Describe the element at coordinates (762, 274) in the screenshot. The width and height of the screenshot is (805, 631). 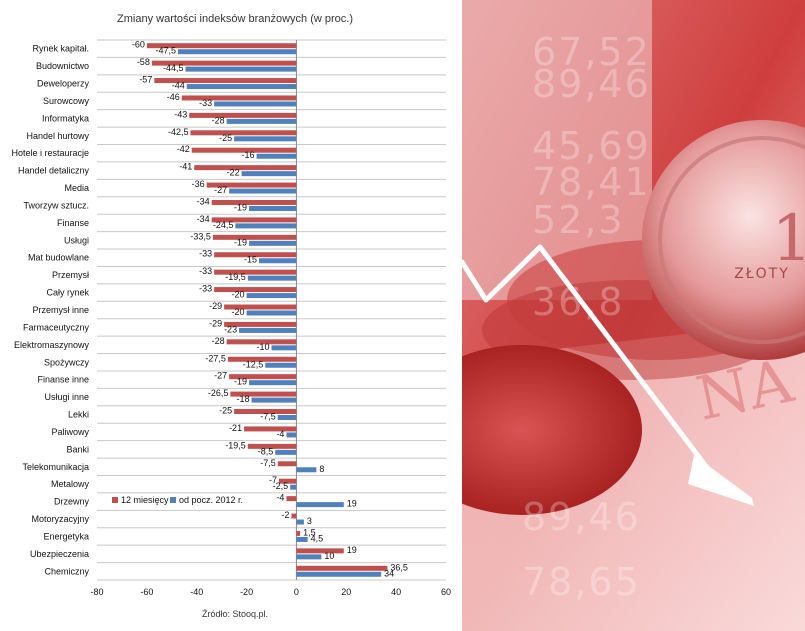
I see `coin-text: ZŁOTY` at that location.